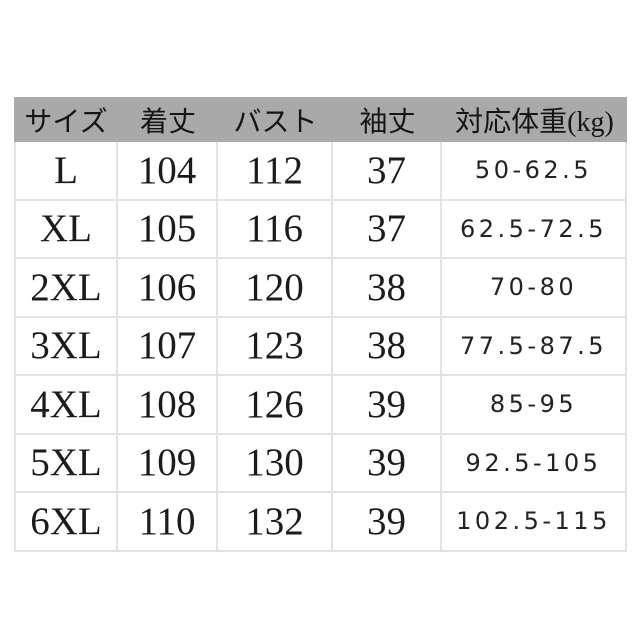 This screenshot has height=640, width=640. I want to click on column-header-bust: バスト, so click(275, 122).